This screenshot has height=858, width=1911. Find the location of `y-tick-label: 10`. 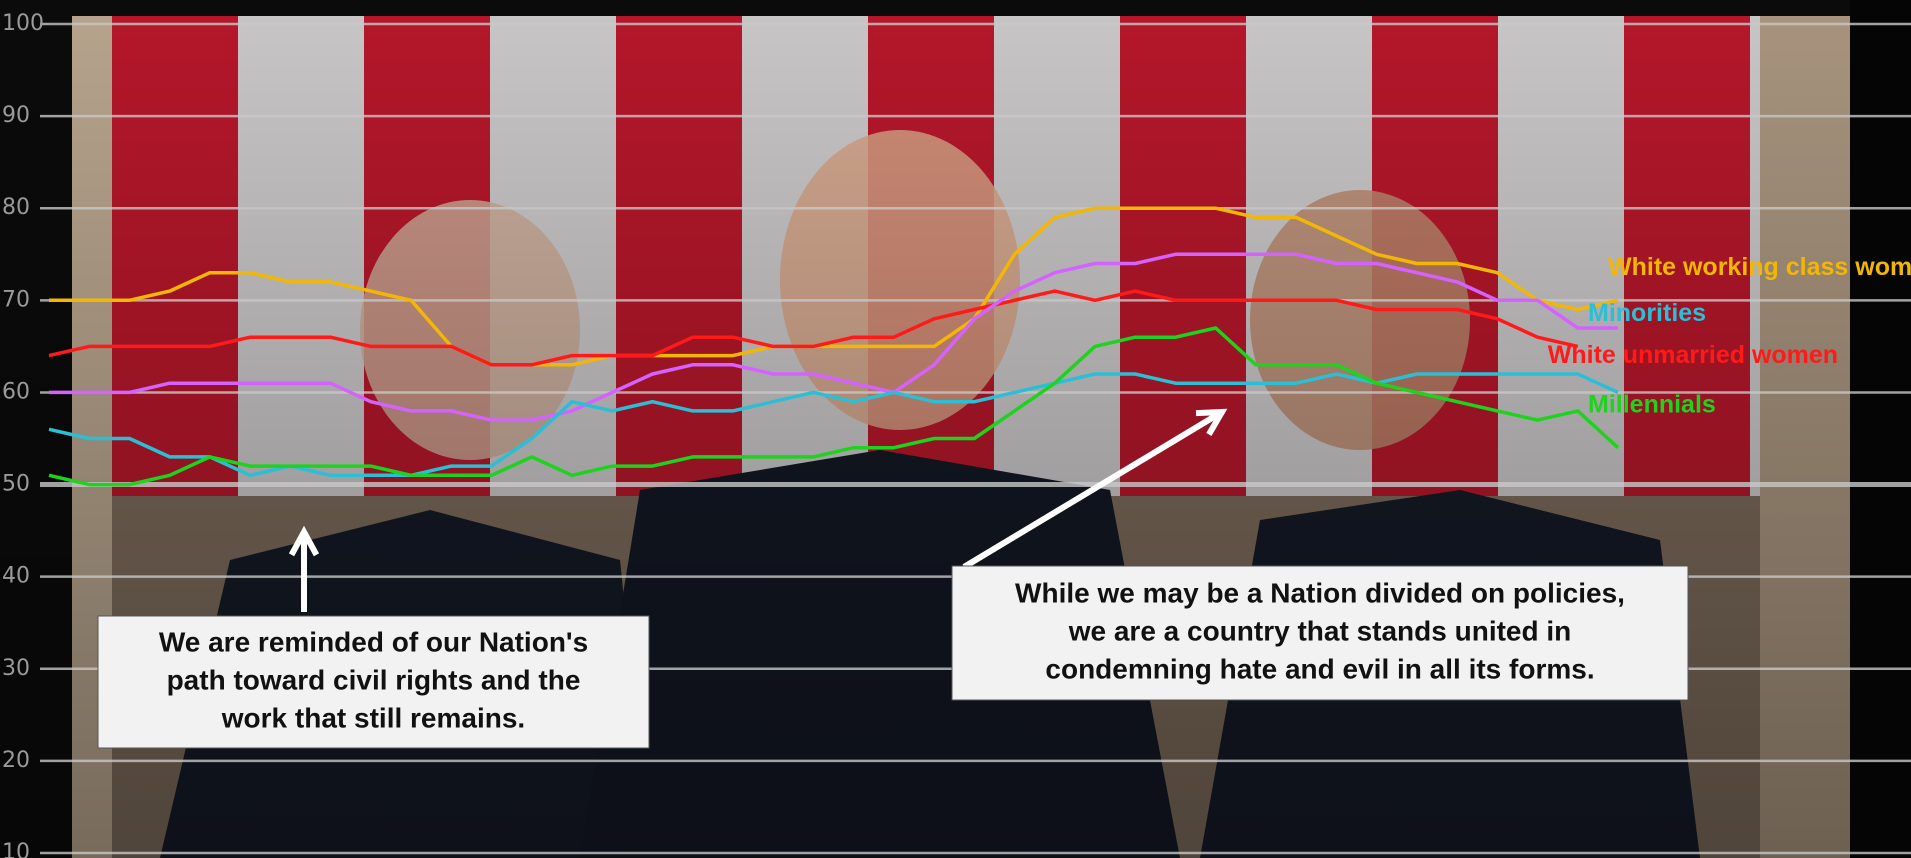

y-tick-label: 10 is located at coordinates (16, 849).